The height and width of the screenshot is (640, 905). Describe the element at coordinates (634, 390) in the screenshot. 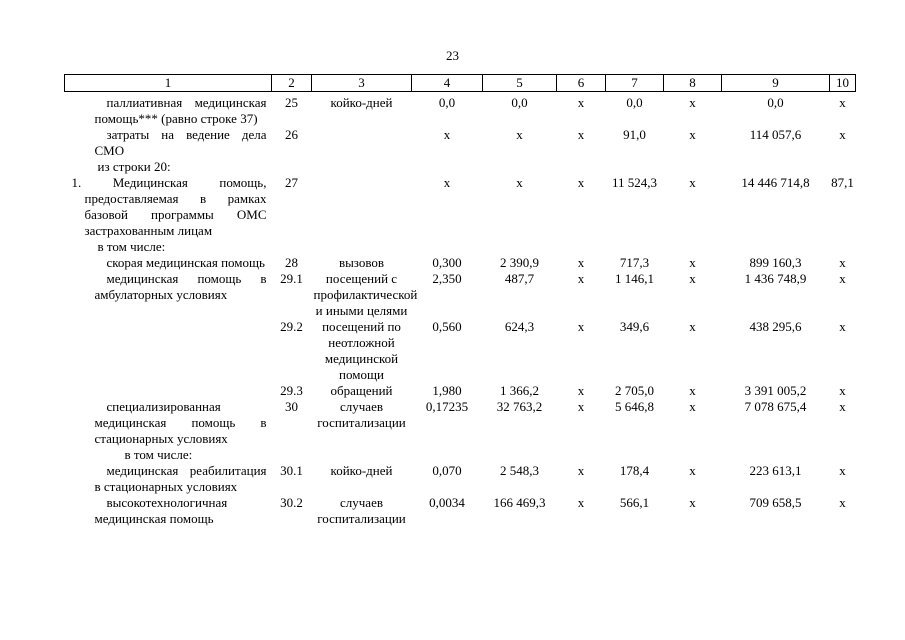

I see `value-col7: 2 705,0` at that location.